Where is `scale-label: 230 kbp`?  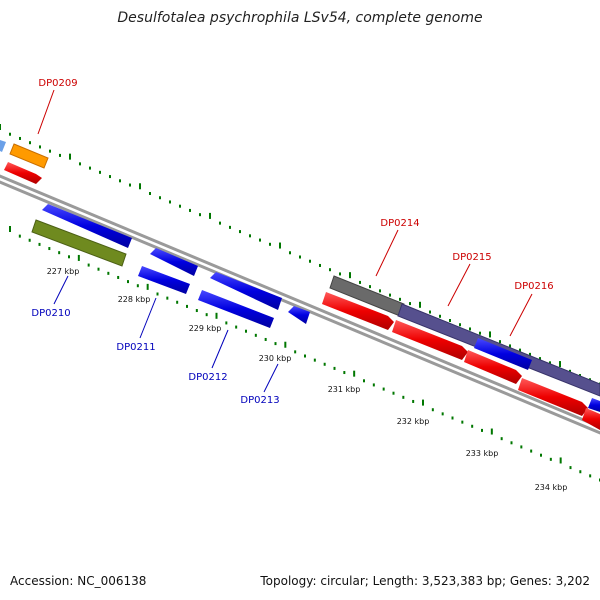
scale-label: 230 kbp is located at coordinates (275, 358).